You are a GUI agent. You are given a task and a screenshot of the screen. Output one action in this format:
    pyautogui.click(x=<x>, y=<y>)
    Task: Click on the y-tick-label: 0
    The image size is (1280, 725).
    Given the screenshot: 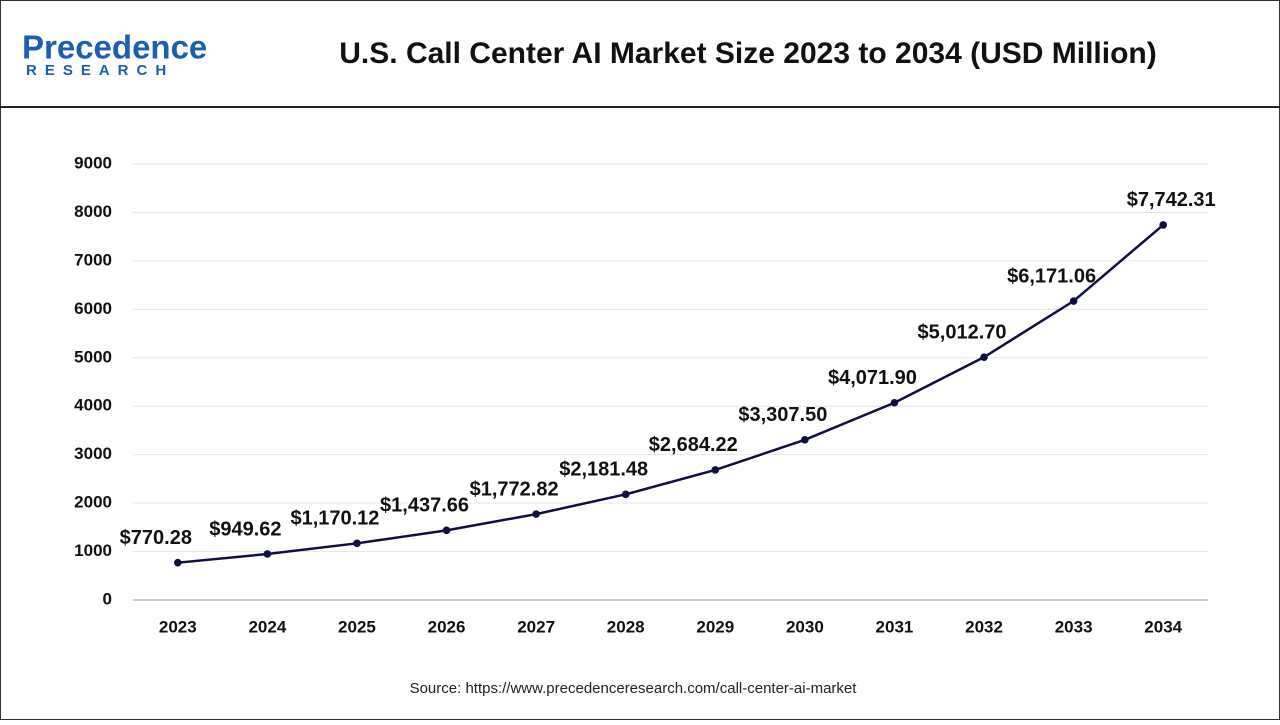 What is the action you would take?
    pyautogui.click(x=107, y=598)
    